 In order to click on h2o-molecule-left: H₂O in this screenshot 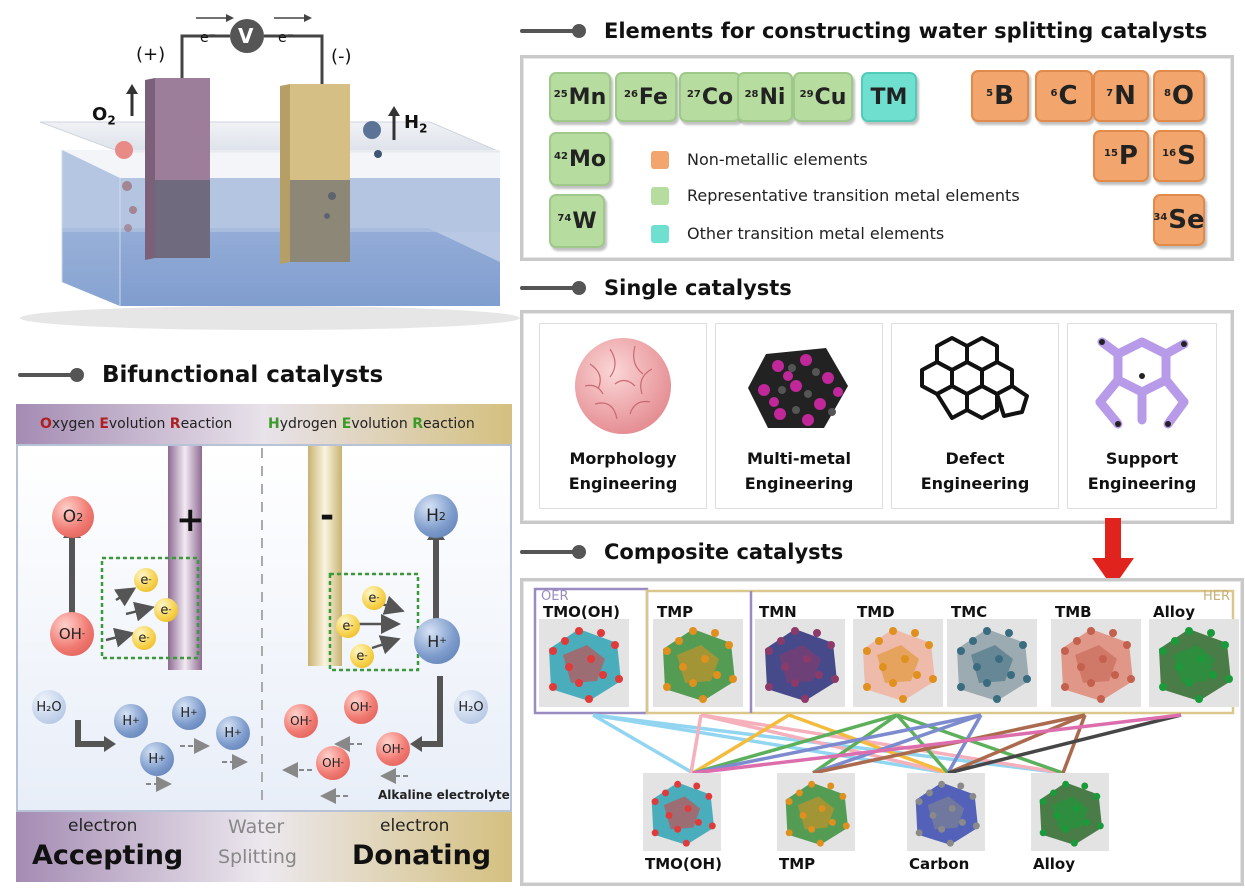, I will do `click(49, 707)`.